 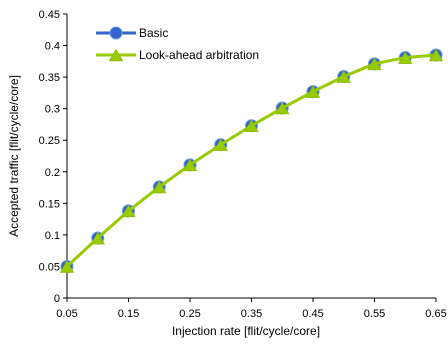 I want to click on y-tick-label: 0.4, so click(x=52, y=47).